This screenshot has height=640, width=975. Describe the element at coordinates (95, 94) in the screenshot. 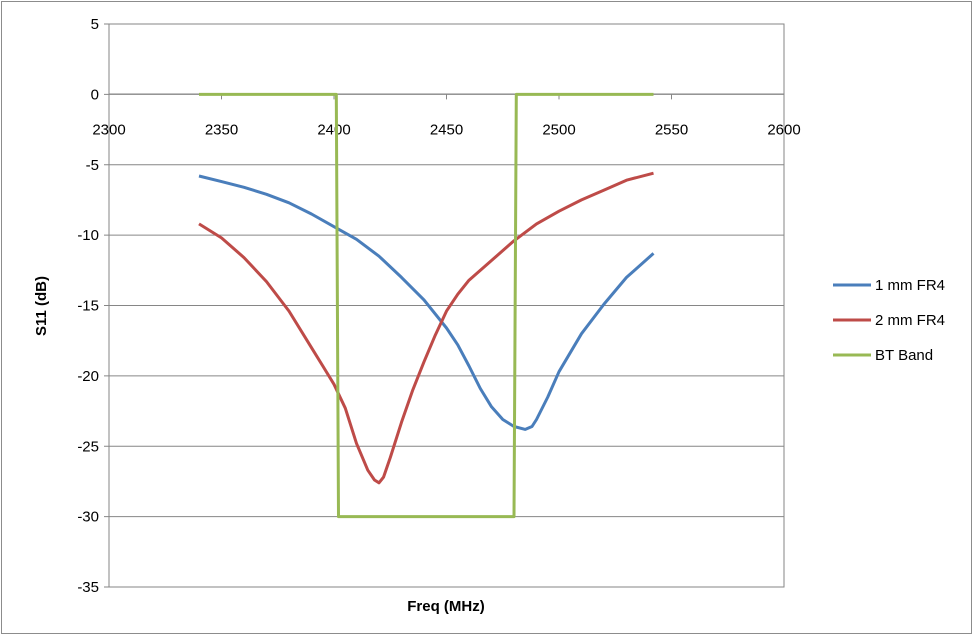

I see `y-tick-label: 0` at that location.